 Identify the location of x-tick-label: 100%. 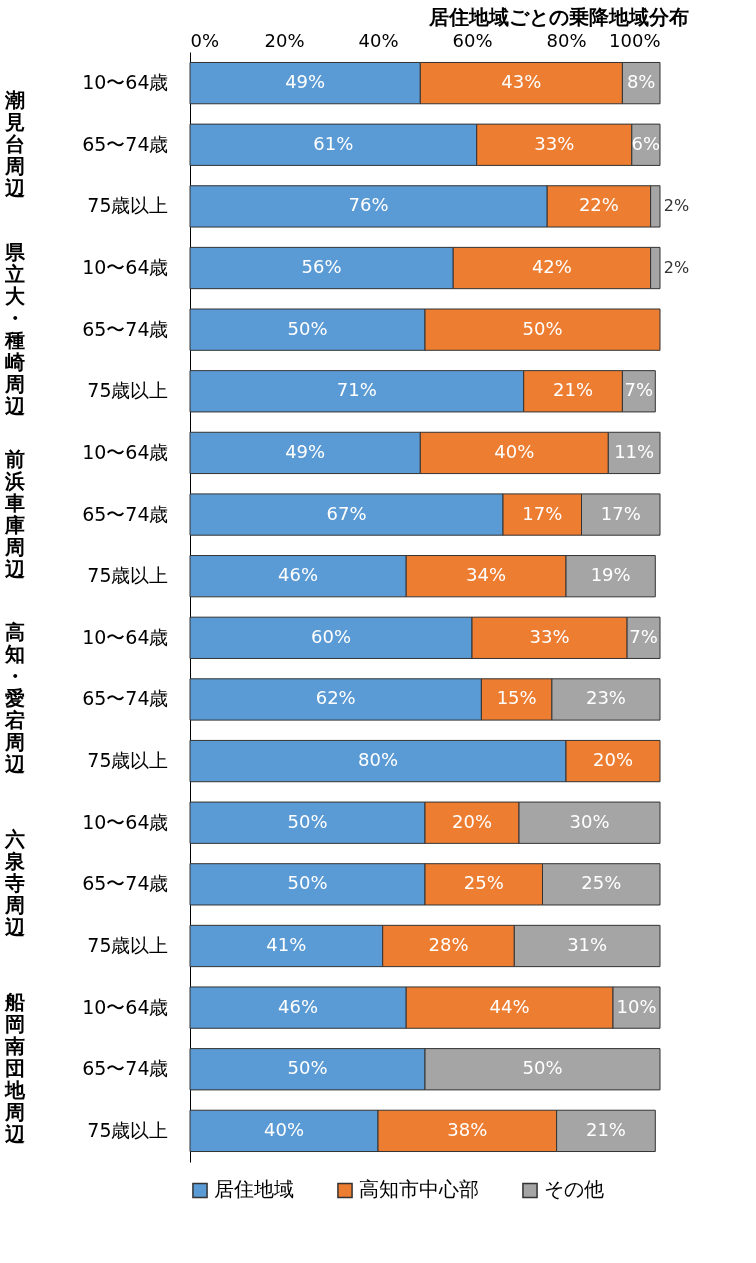
(635, 40).